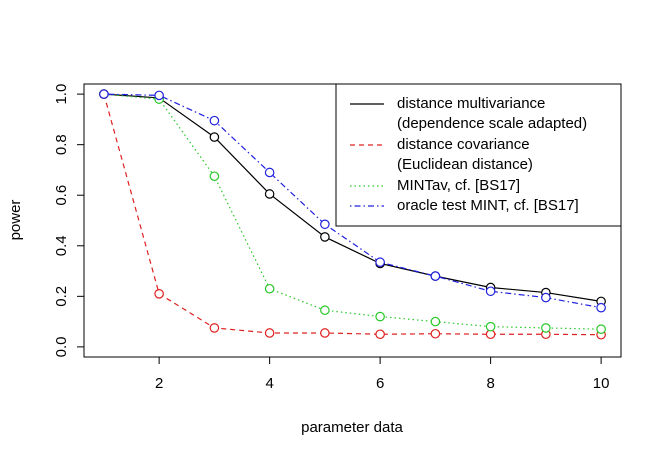 Image resolution: width=664 pixels, height=460 pixels. Describe the element at coordinates (61, 144) in the screenshot. I see `y-tick-label: 0.8` at that location.